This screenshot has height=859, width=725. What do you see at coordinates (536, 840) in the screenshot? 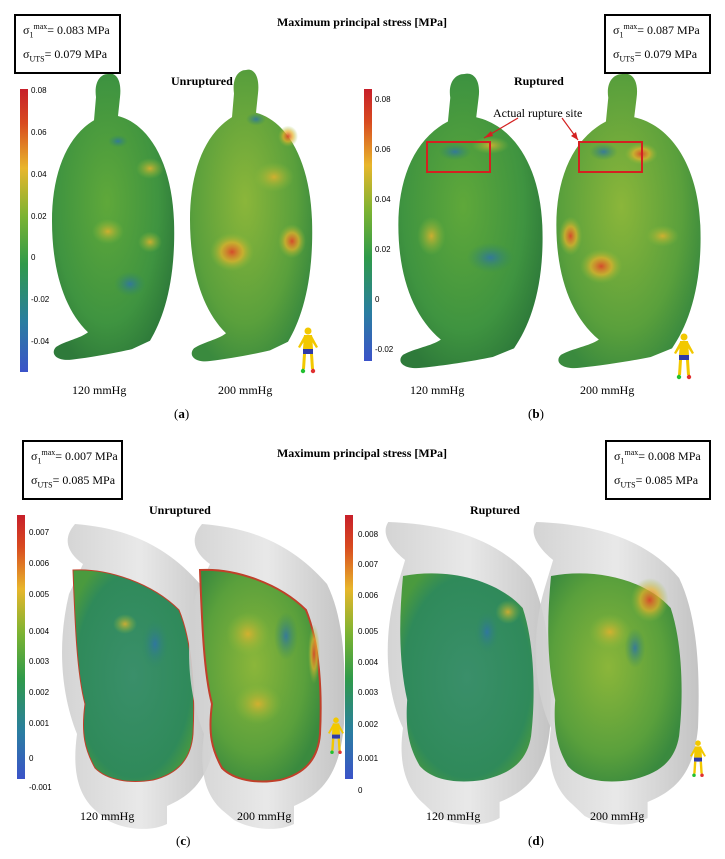
I see `panel-label-d: (d)` at bounding box center [536, 840].